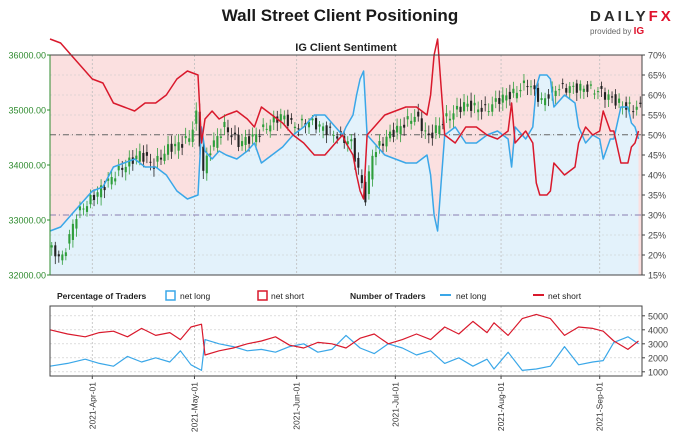 This screenshot has height=437, width=680. I want to click on pct-tick-label: 50%, so click(657, 136).